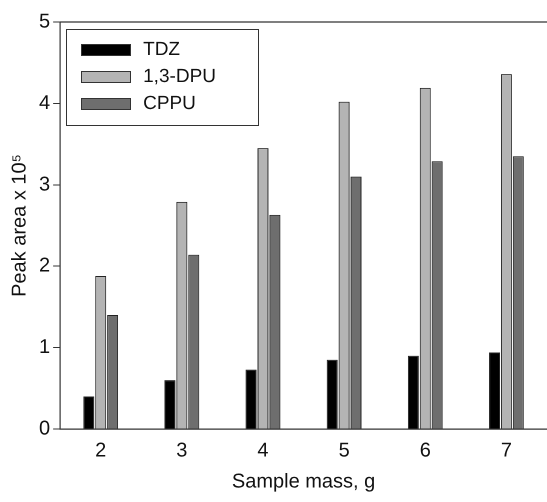  Describe the element at coordinates (425, 451) in the screenshot. I see `x-tick-label: 6` at that location.